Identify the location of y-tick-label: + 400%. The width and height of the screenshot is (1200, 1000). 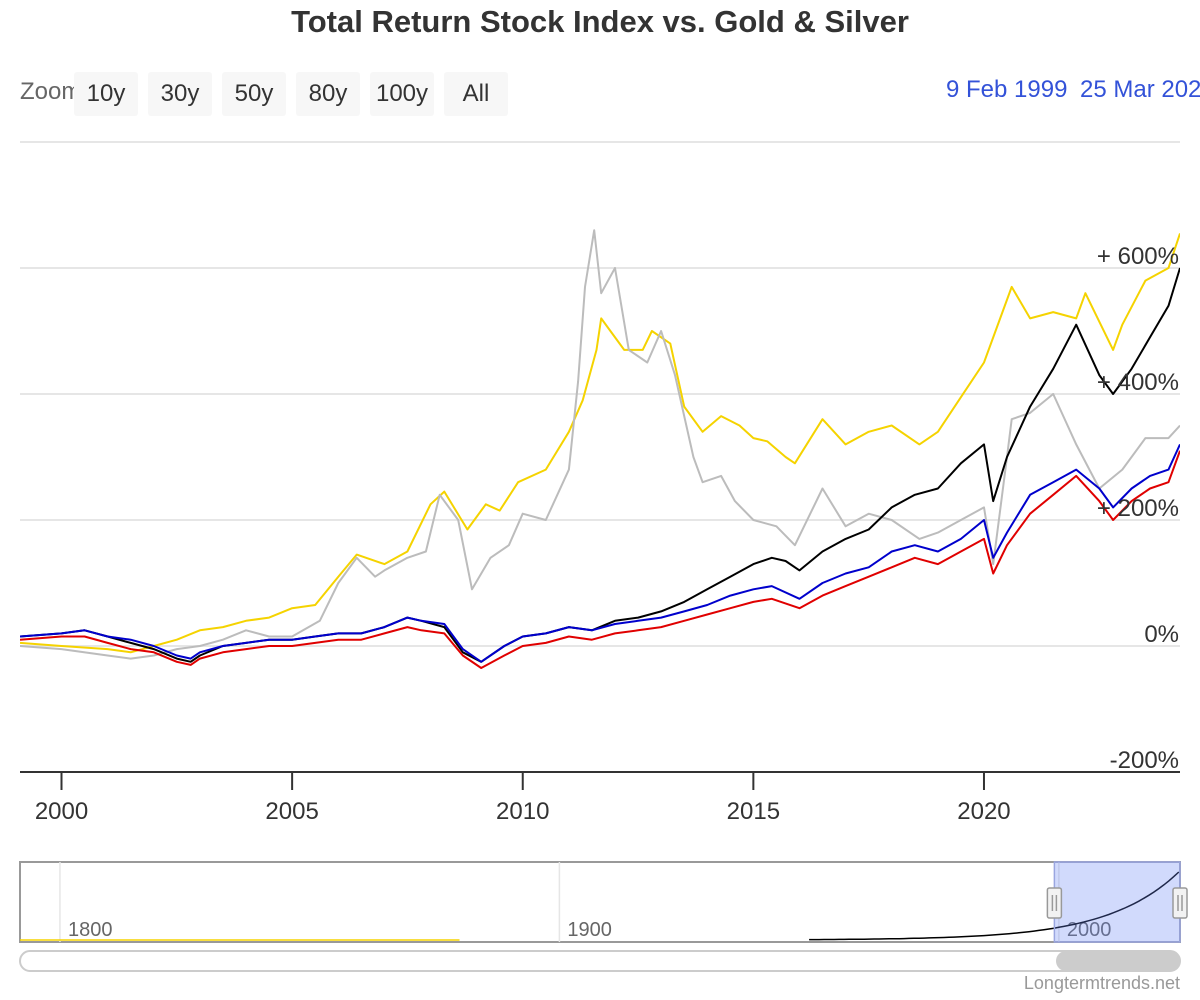
(1138, 382).